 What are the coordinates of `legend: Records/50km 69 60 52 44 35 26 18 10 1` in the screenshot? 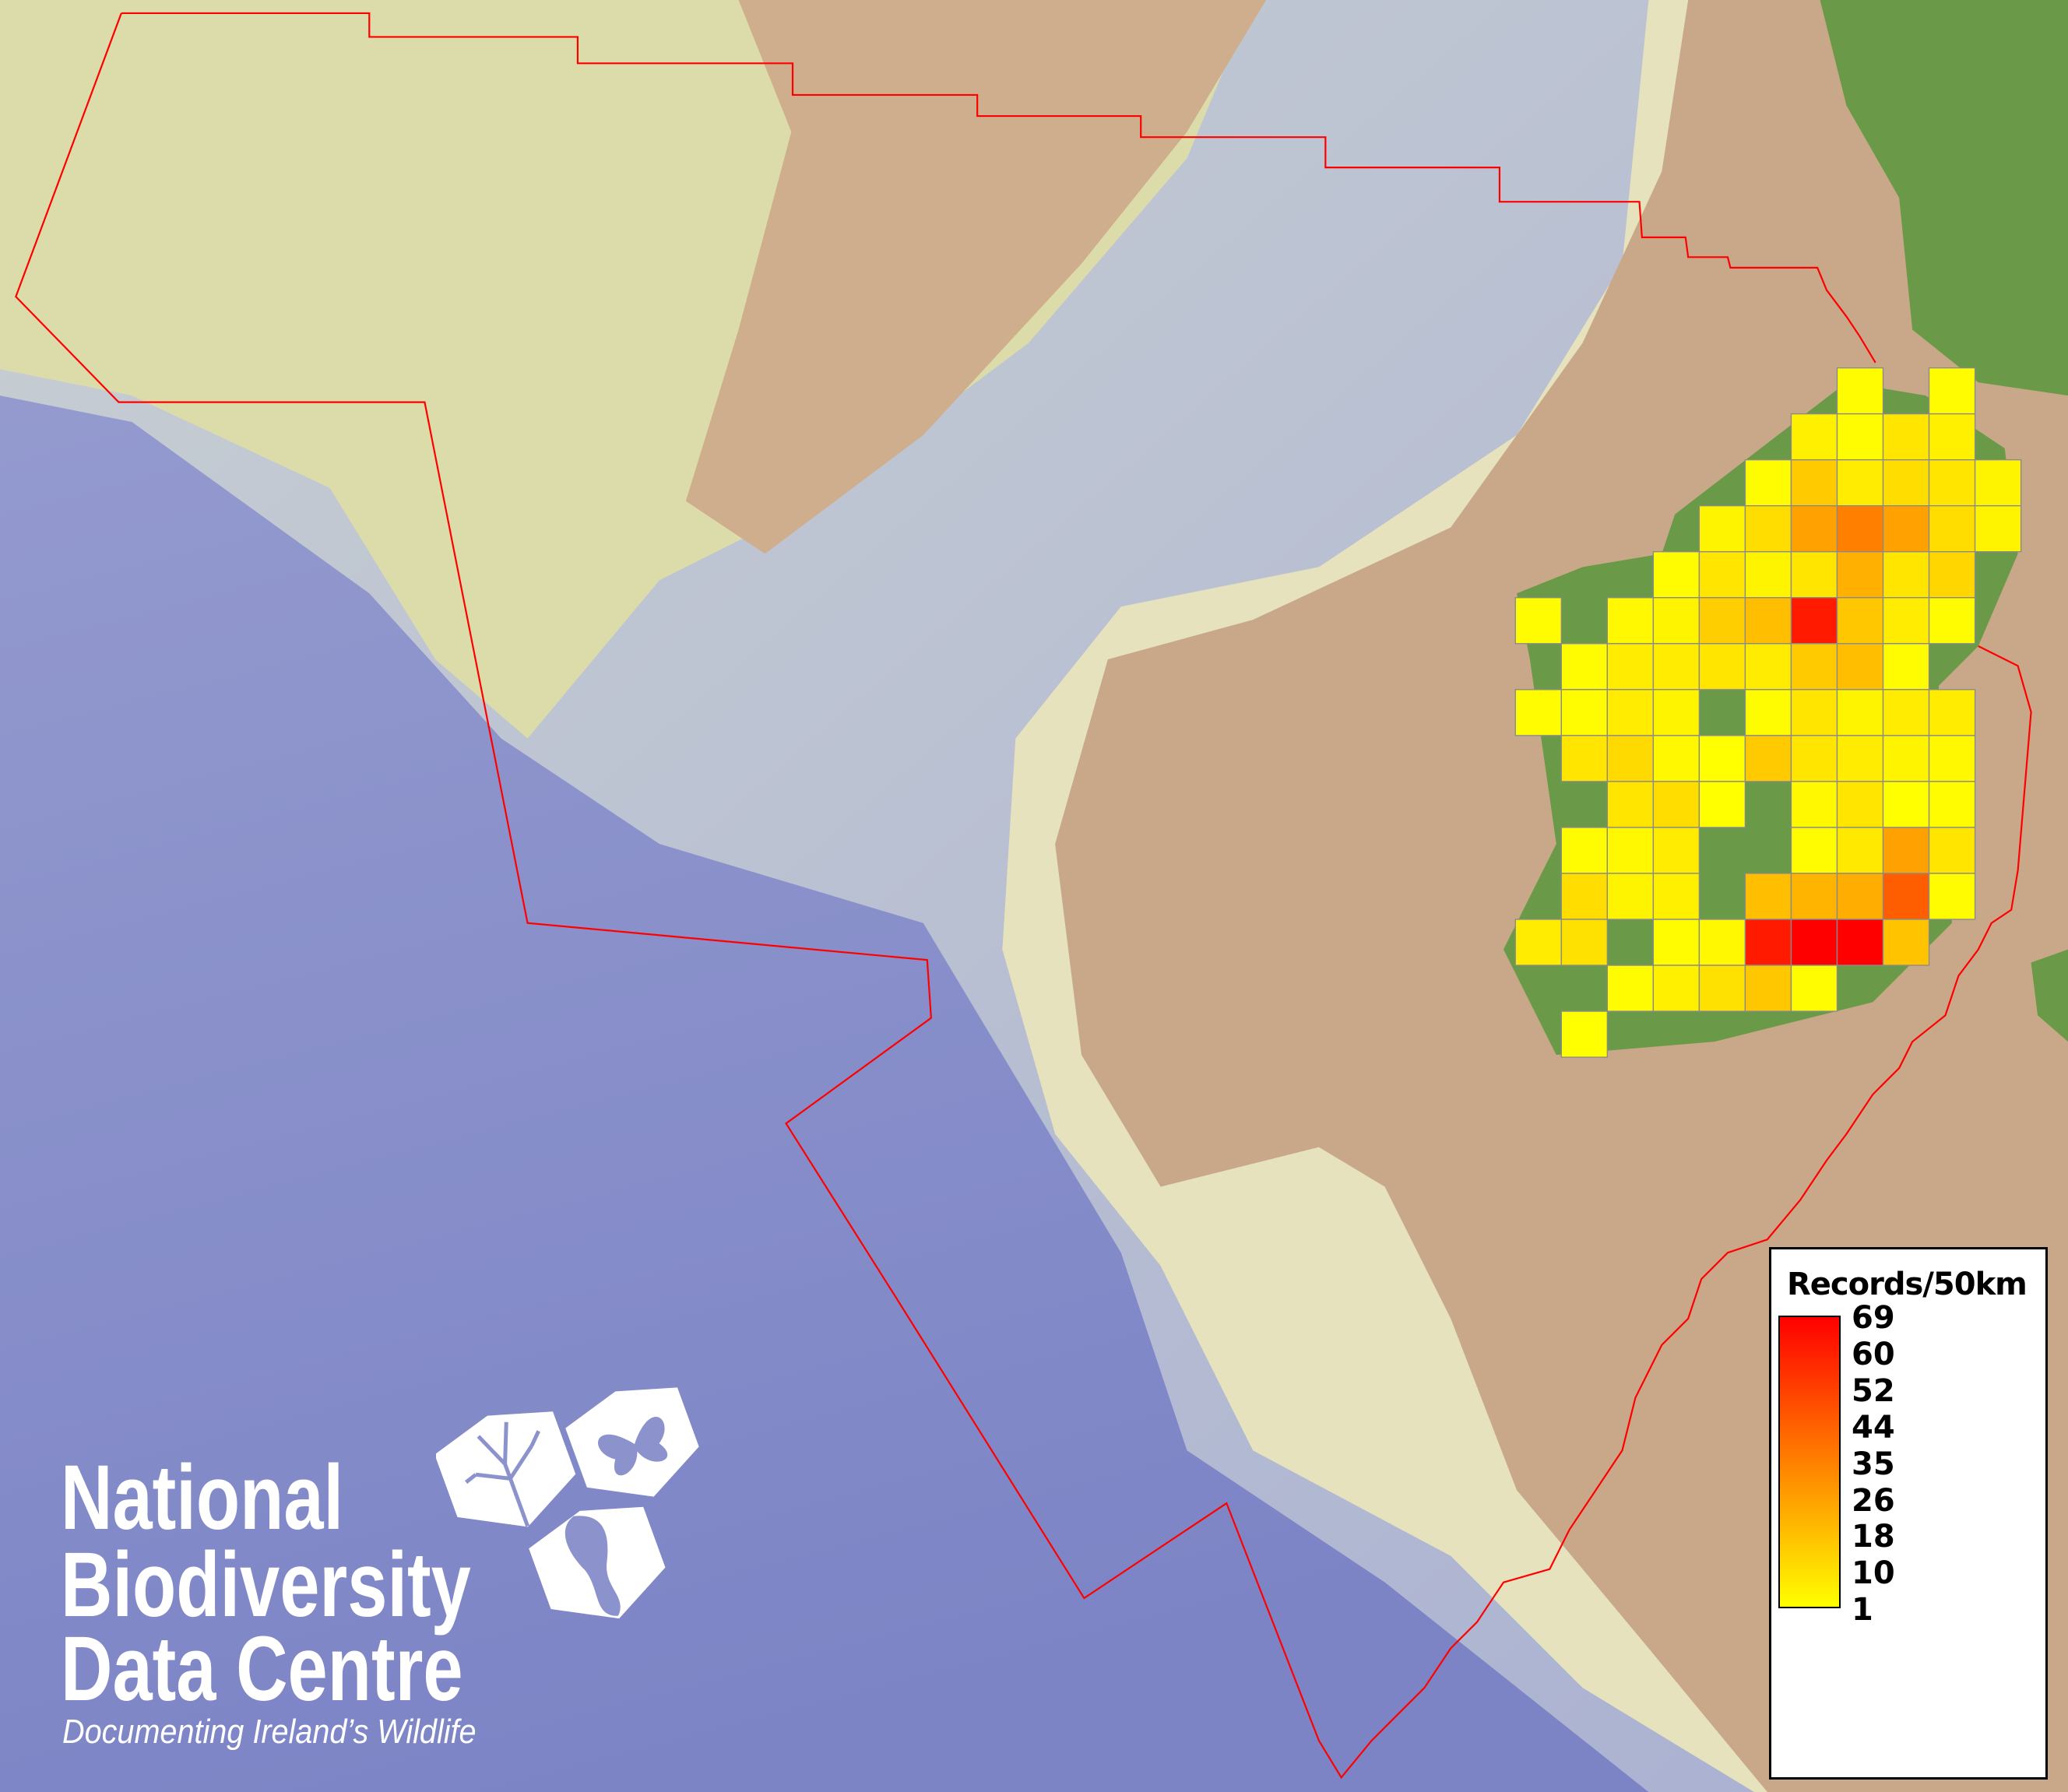 It's located at (1909, 1513).